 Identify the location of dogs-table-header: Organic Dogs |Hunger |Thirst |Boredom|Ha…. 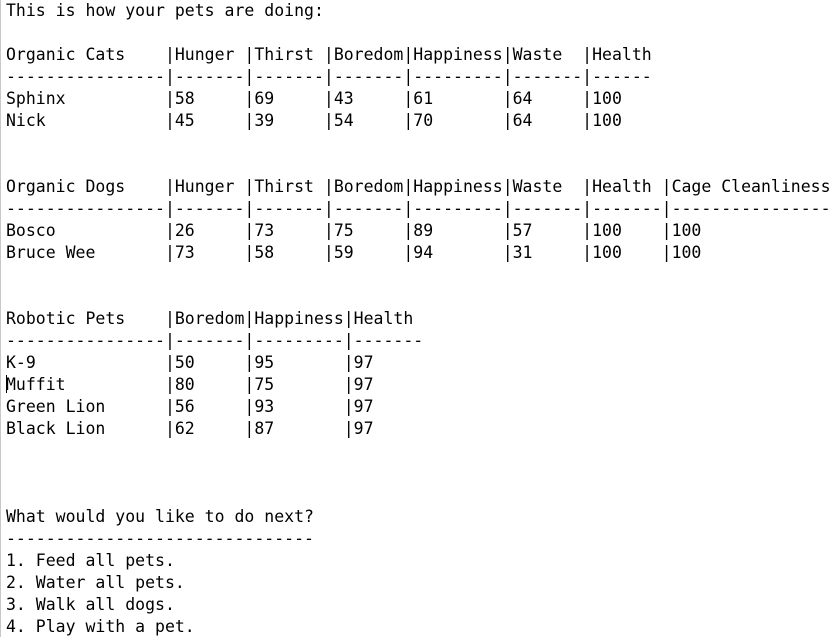
(418, 186).